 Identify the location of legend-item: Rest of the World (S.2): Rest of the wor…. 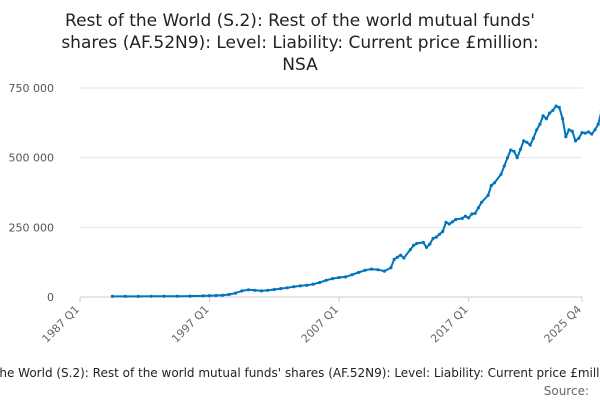
(300, 373).